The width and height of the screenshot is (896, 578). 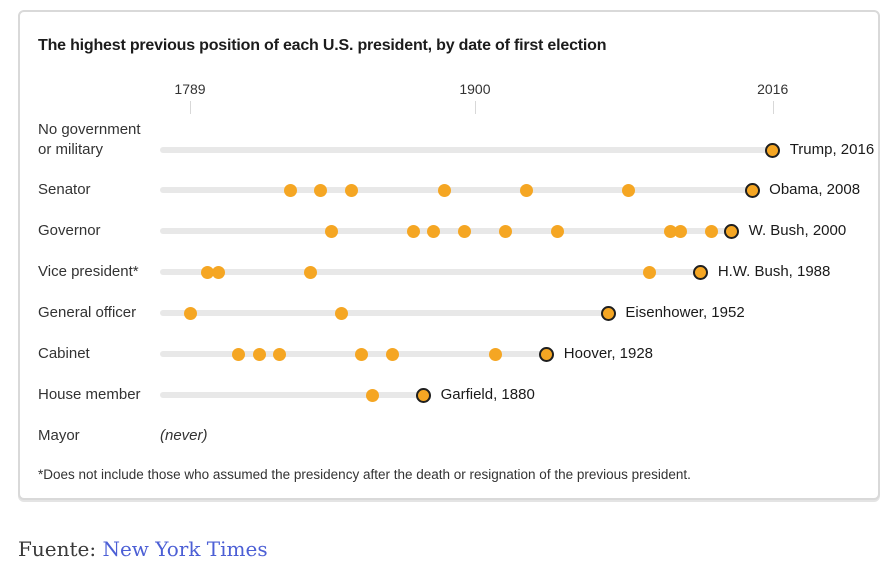 What do you see at coordinates (487, 394) in the screenshot?
I see `president-label: Garfield, 1880` at bounding box center [487, 394].